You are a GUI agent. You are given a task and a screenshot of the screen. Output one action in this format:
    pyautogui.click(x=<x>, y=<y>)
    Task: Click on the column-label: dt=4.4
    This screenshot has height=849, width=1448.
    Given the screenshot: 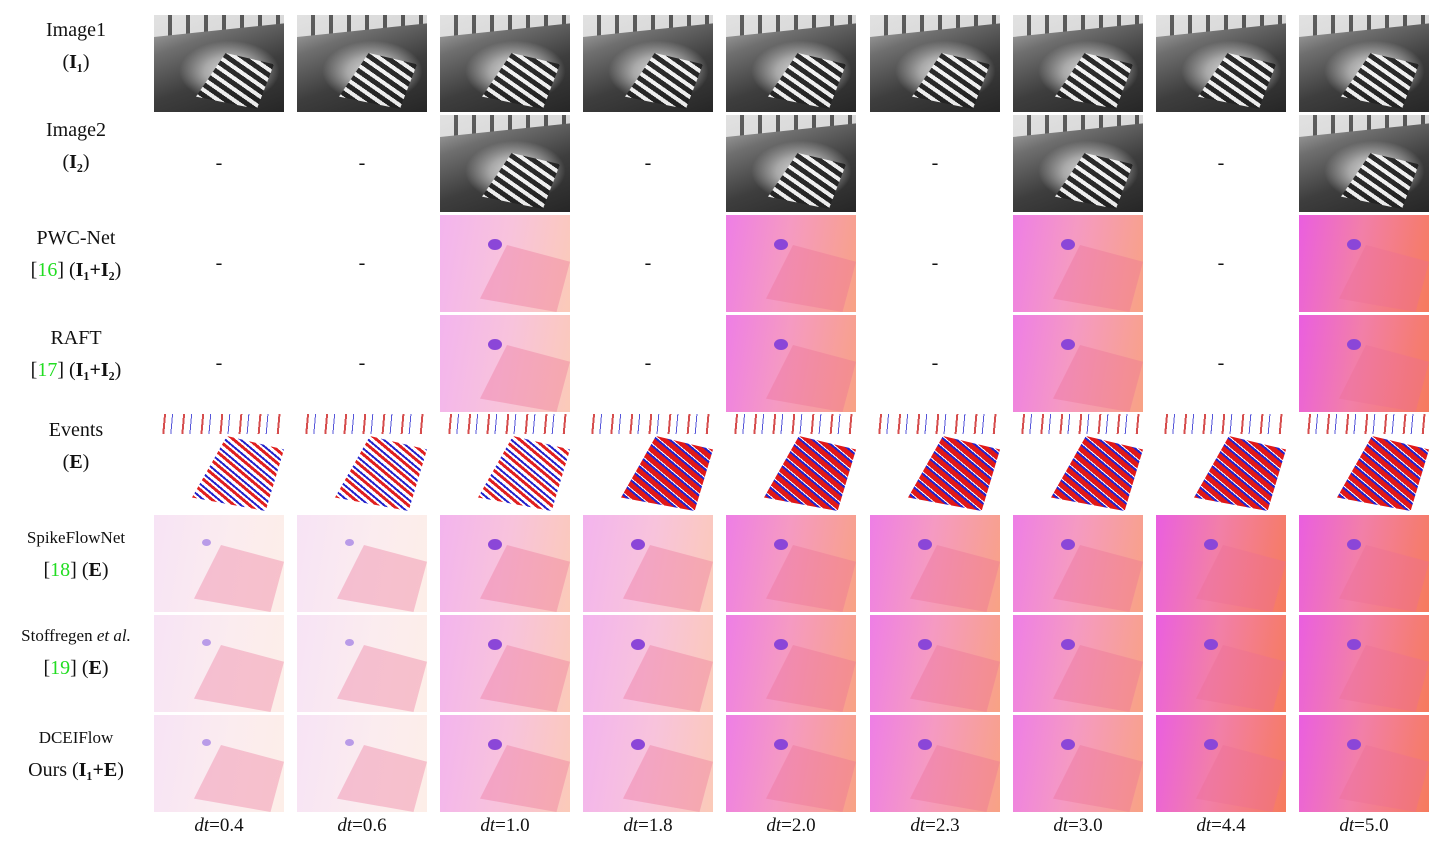 What is the action you would take?
    pyautogui.click(x=1221, y=826)
    